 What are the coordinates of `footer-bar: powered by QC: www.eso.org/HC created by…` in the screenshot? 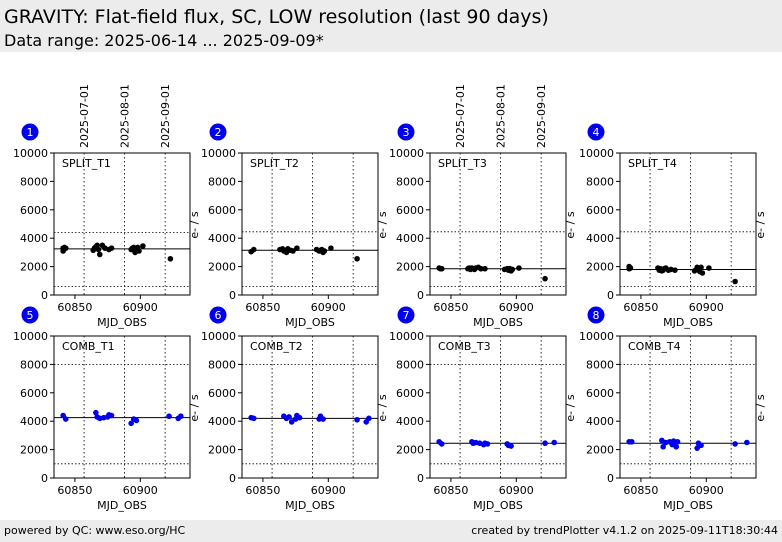 It's located at (391, 531).